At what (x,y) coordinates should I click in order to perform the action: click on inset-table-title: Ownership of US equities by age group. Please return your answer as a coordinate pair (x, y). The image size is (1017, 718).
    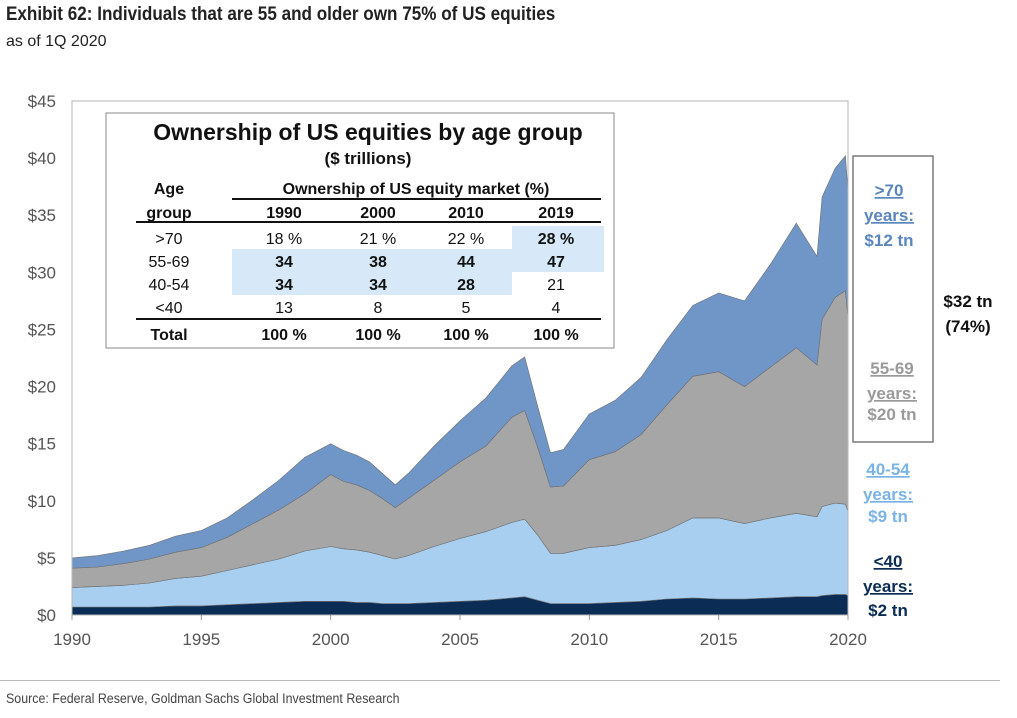
    Looking at the image, I should click on (367, 132).